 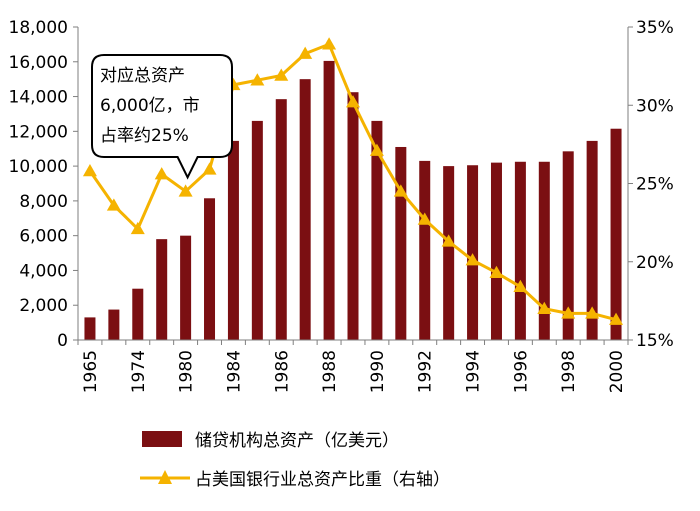 I want to click on x-tick-label: 1994, so click(x=474, y=371).